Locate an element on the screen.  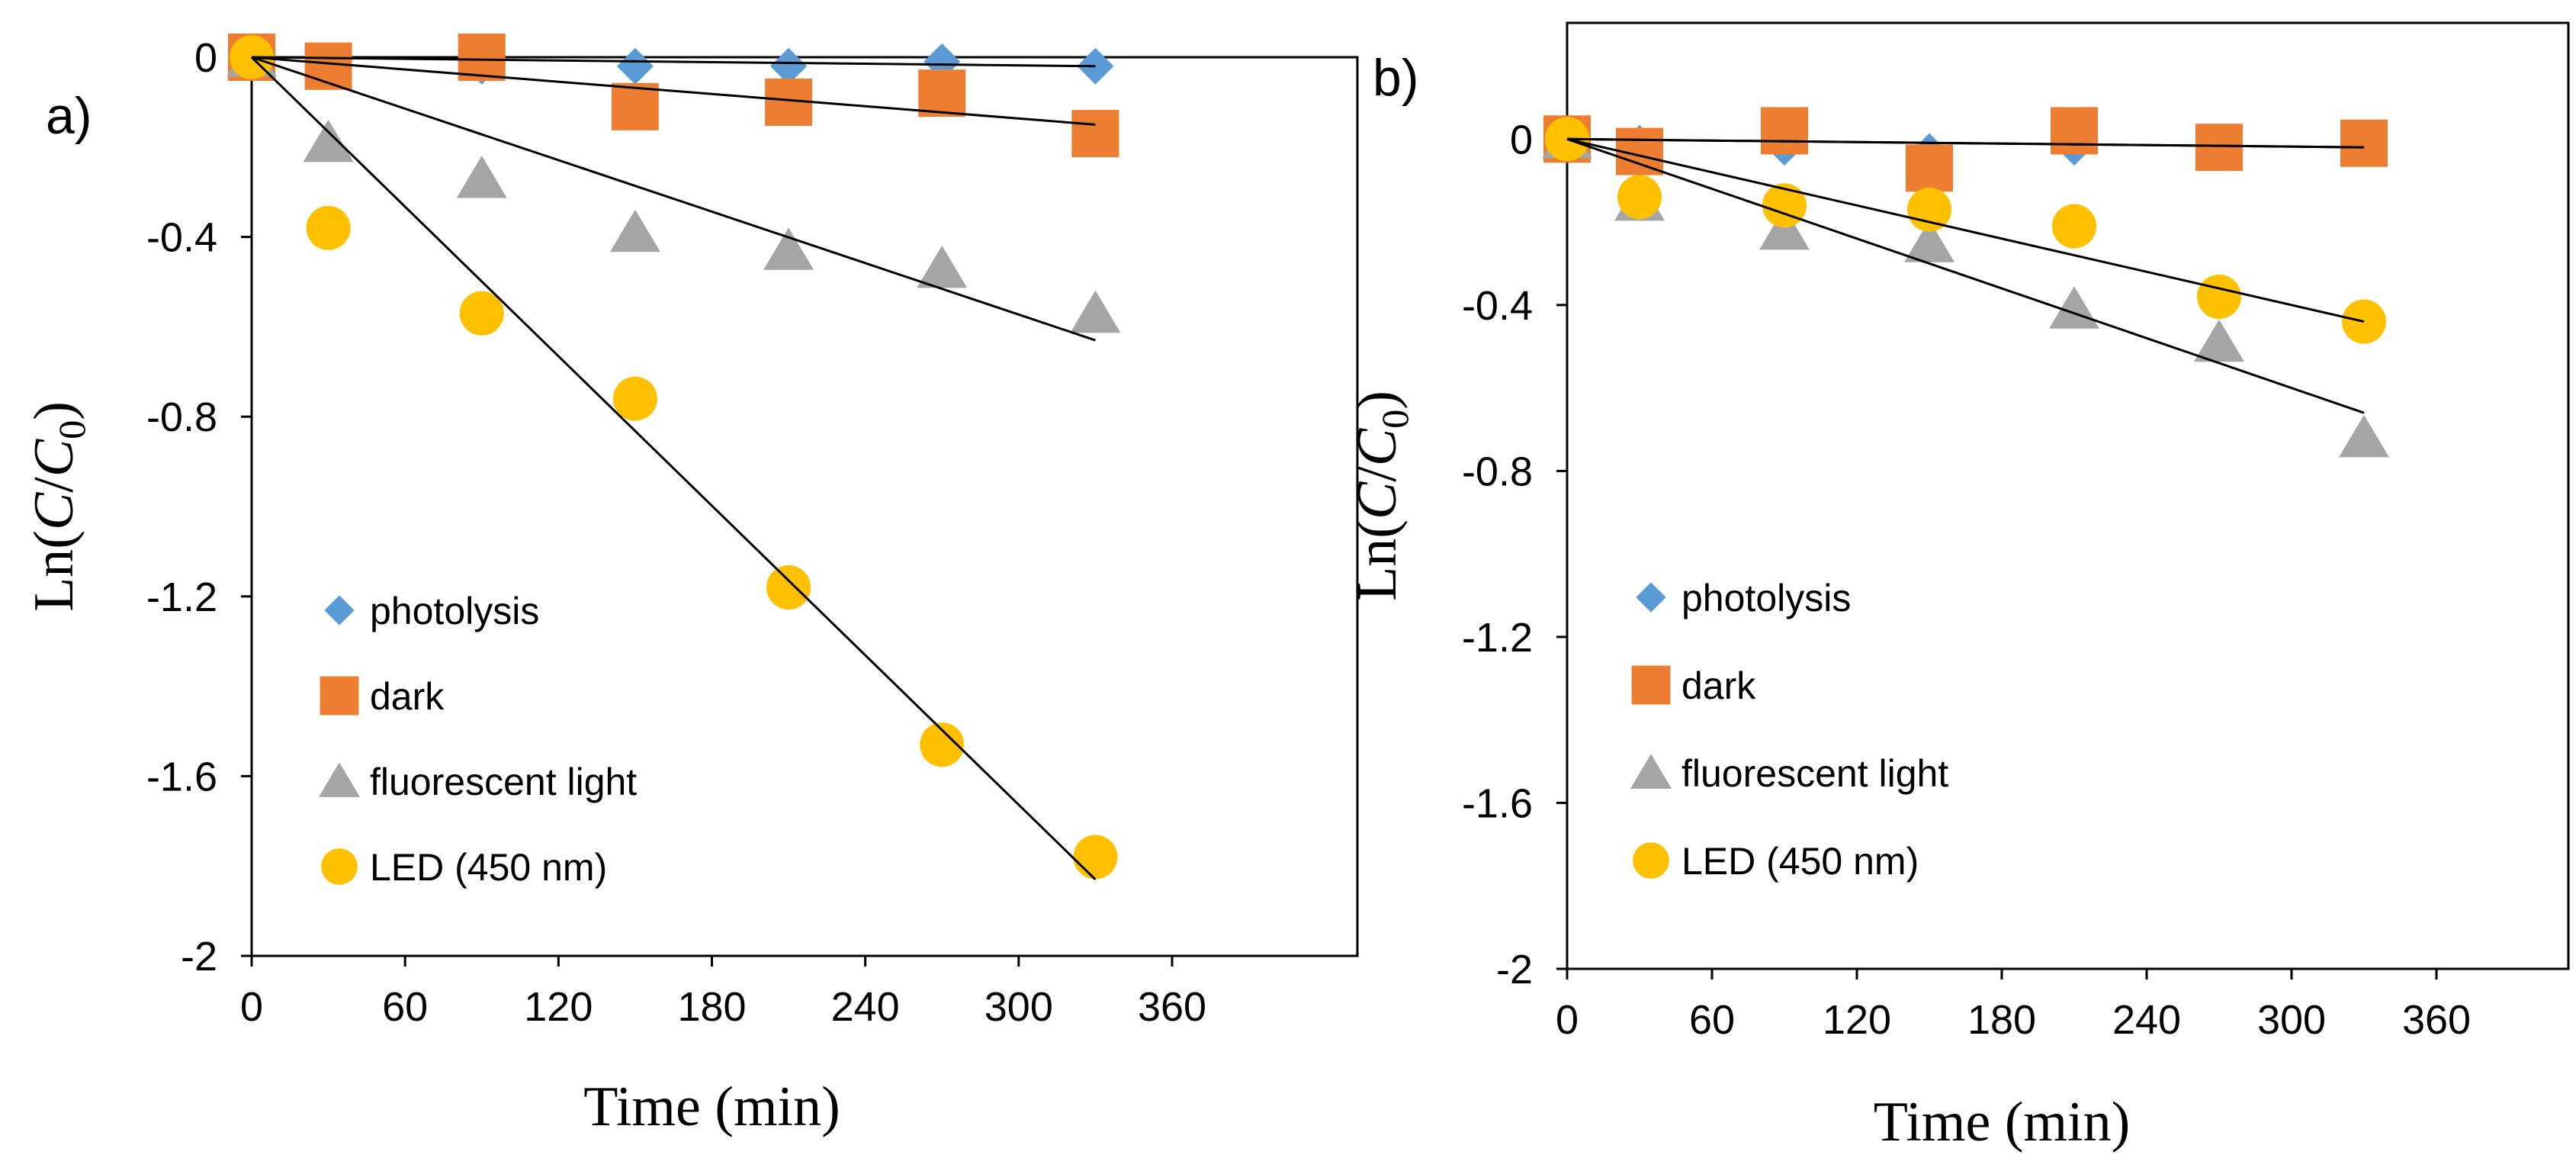
panel-b-x-tick-label: 360 is located at coordinates (2436, 1020).